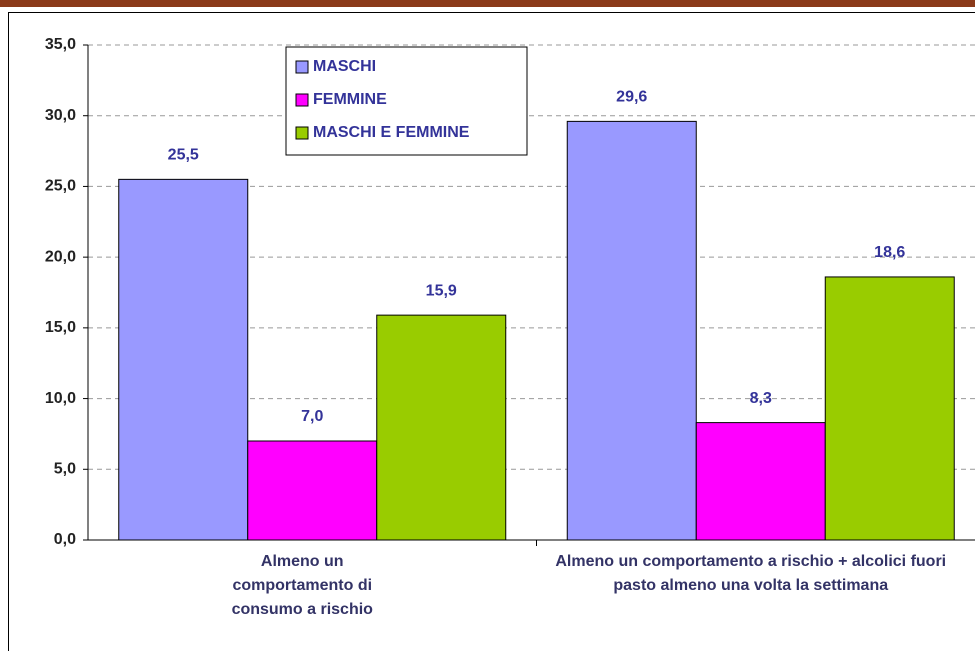 The width and height of the screenshot is (975, 651). Describe the element at coordinates (60, 186) in the screenshot. I see `y-tick-label: 25,0` at that location.